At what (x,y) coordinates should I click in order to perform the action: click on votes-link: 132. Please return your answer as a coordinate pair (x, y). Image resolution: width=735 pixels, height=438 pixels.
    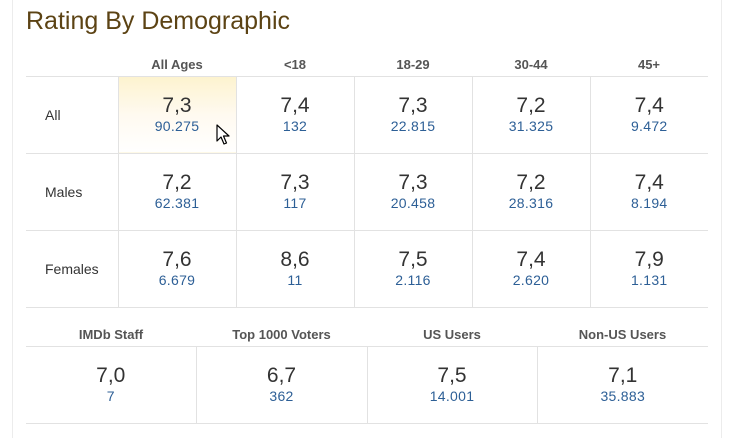
    Looking at the image, I should click on (295, 126).